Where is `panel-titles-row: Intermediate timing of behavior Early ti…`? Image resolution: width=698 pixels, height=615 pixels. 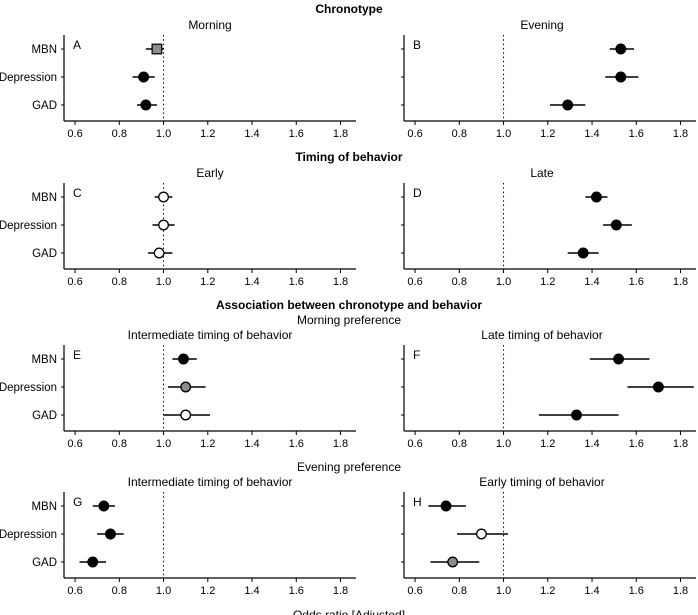 panel-titles-row: Intermediate timing of behavior Early ti… is located at coordinates (349, 482).